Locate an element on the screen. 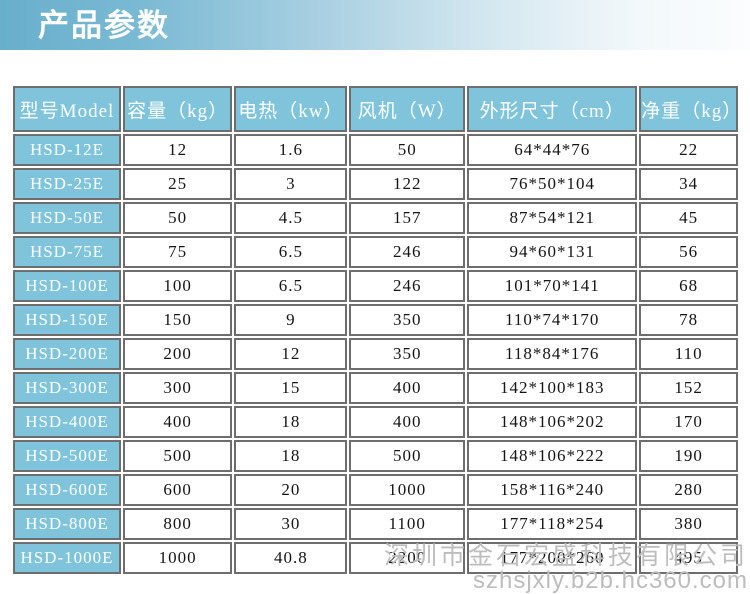  value-cell: 6.5 is located at coordinates (291, 286).